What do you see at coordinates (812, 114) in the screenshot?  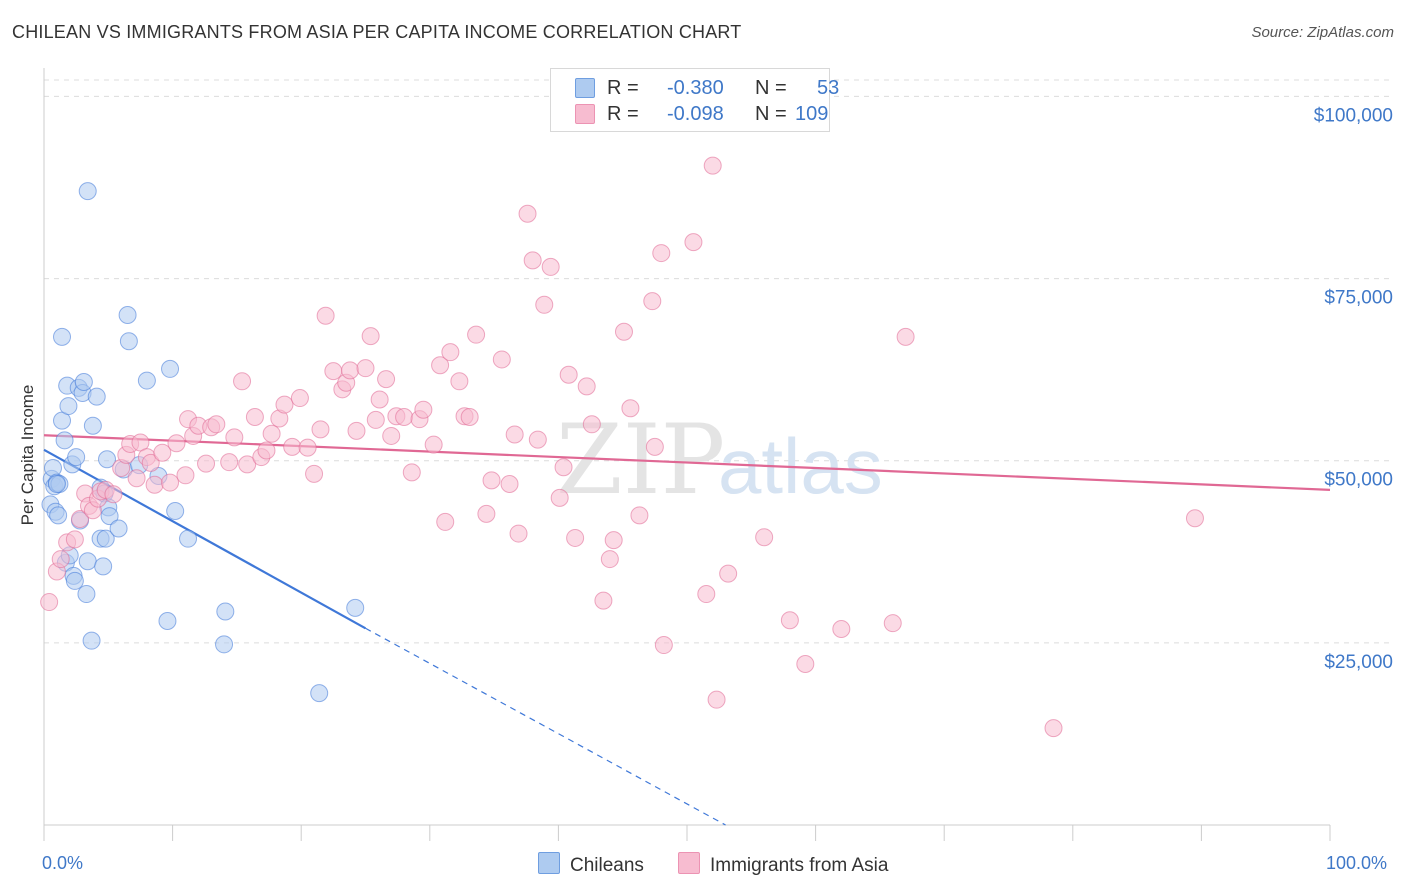 I see `legend-n-value-asia: 109` at bounding box center [812, 114].